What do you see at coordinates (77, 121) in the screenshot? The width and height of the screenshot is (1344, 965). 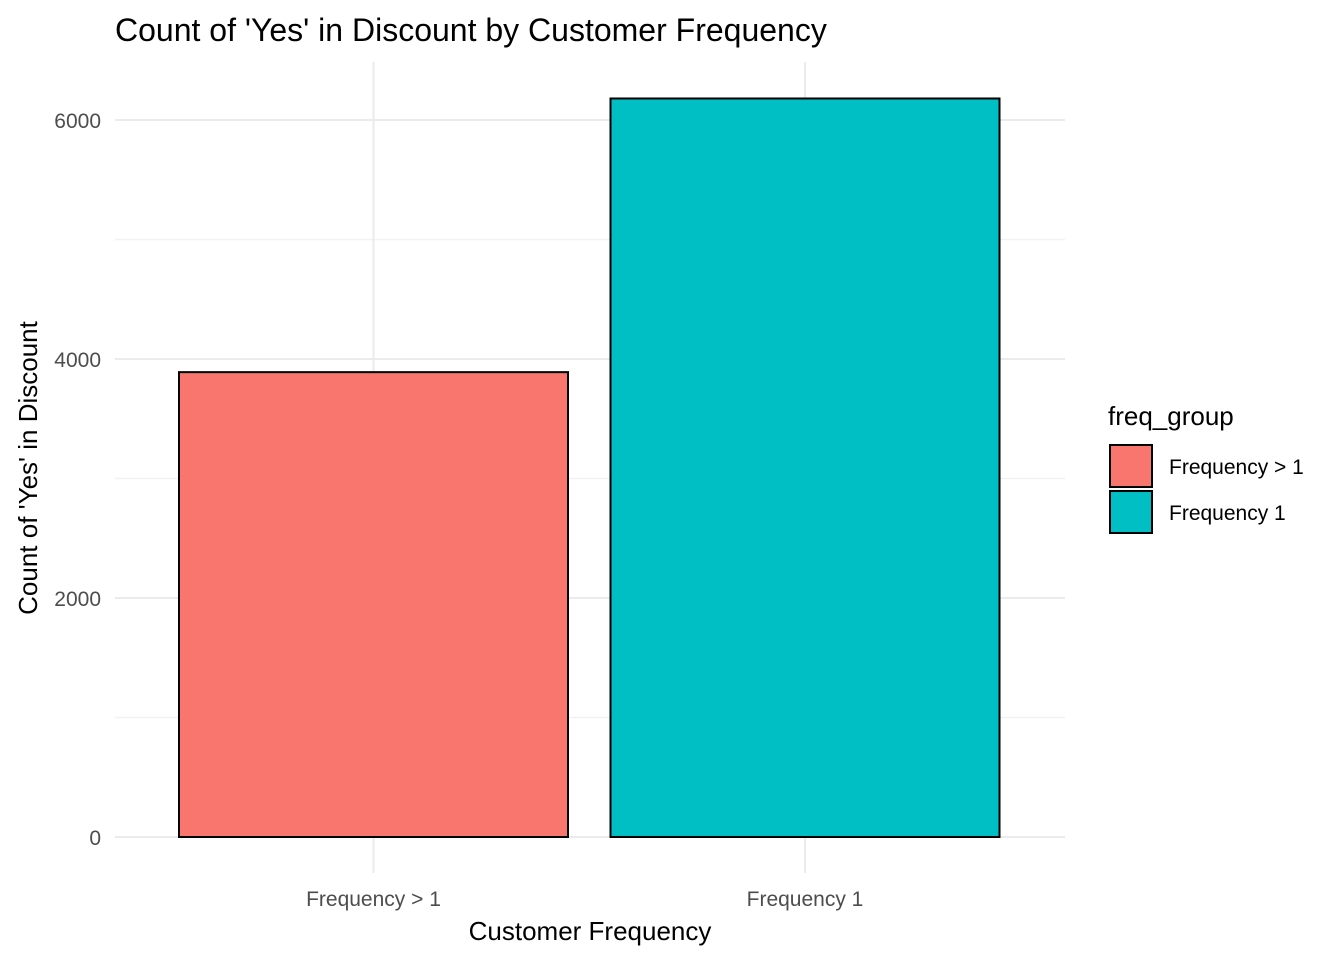 I see `y-tick-label: 6000` at bounding box center [77, 121].